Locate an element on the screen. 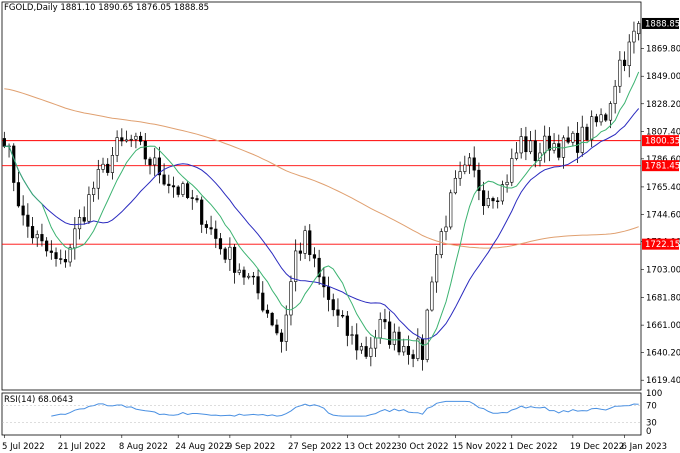  x-tick-label: 24 Aug 2022 is located at coordinates (202, 447).